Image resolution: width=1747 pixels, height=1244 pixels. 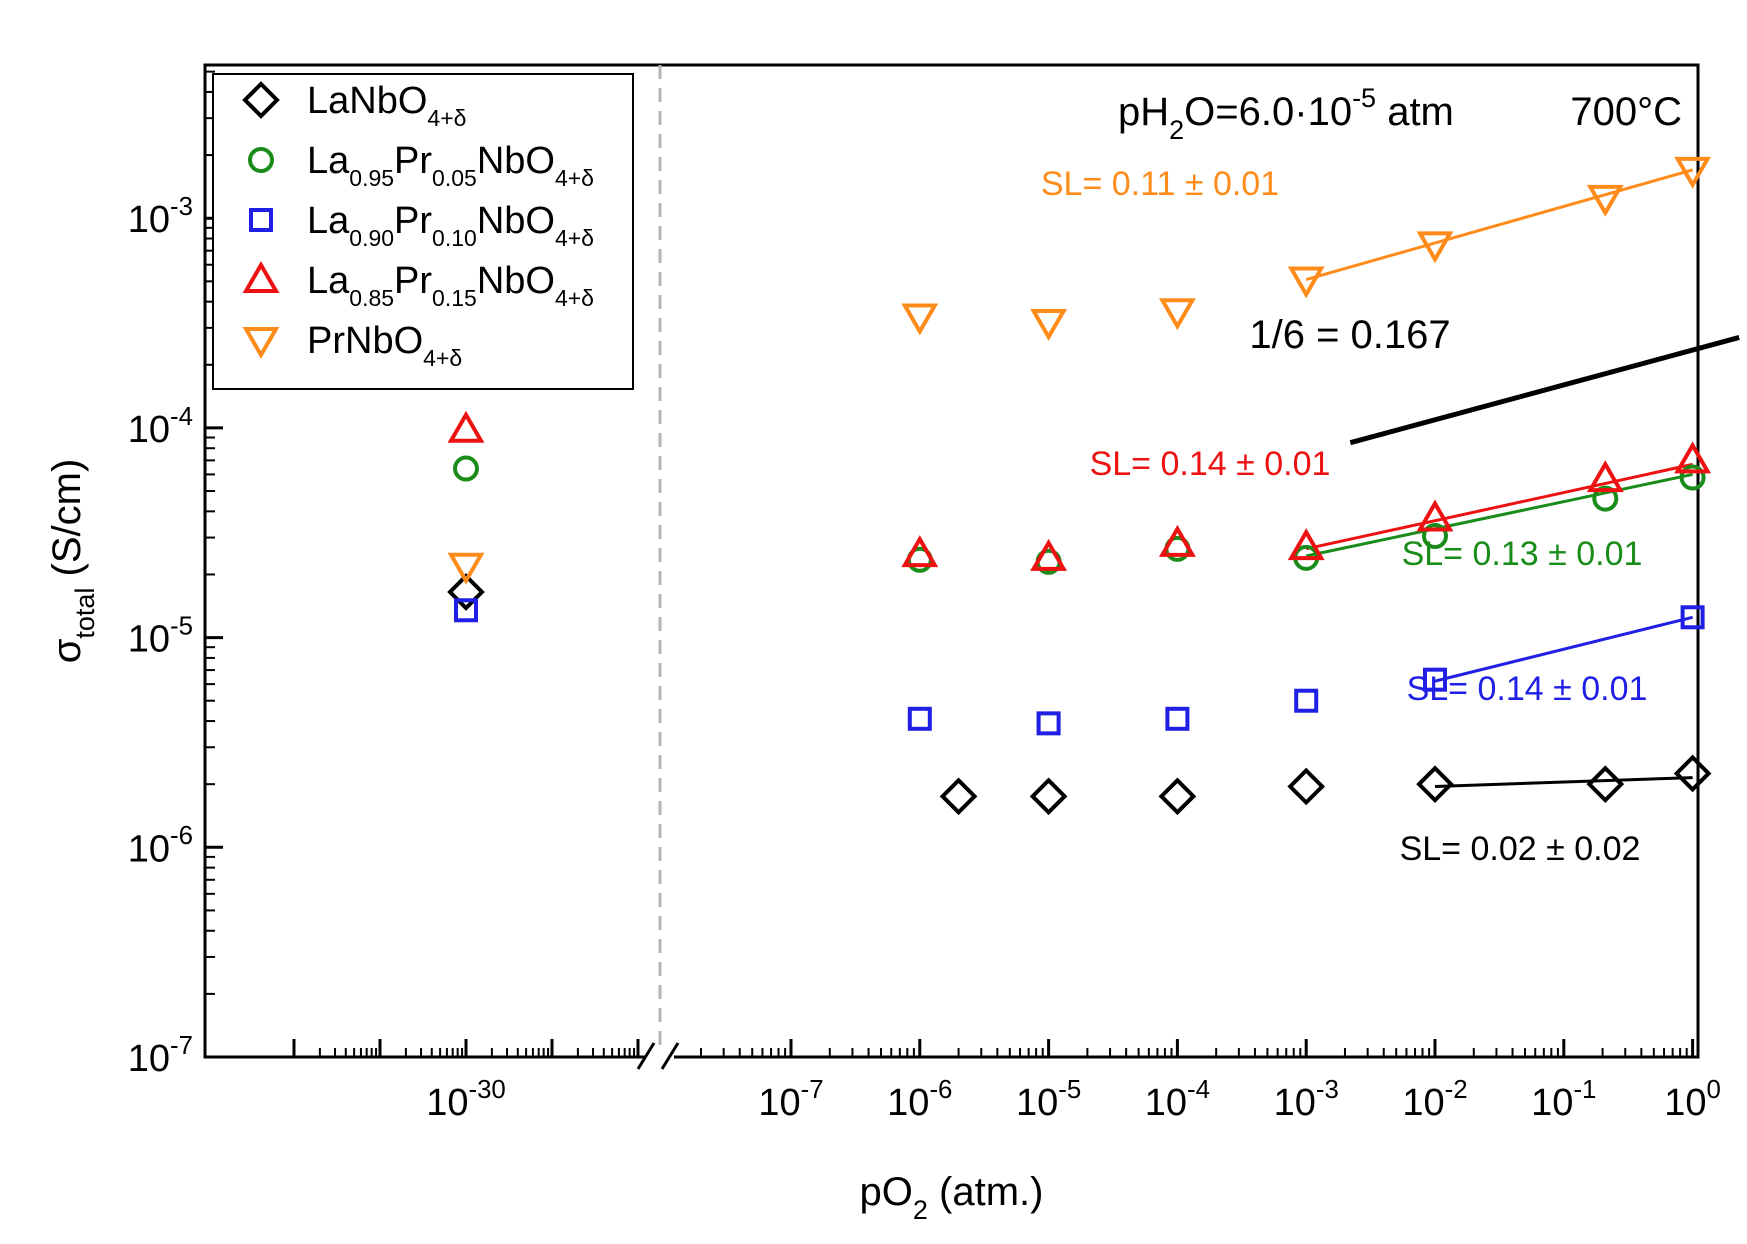 What do you see at coordinates (1563, 782) in the screenshot?
I see `fit-line-la` at bounding box center [1563, 782].